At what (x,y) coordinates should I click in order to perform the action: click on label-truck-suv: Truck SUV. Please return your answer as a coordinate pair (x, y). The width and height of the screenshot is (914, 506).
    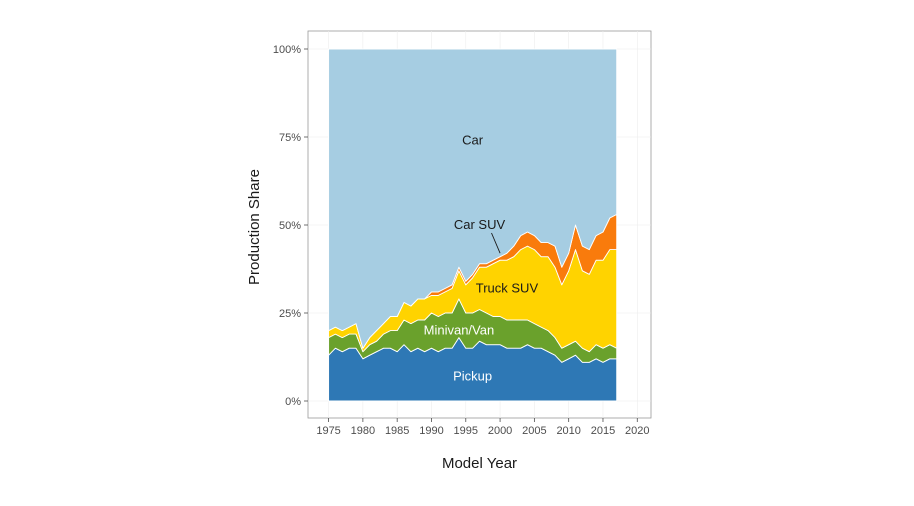
    Looking at the image, I should click on (507, 287).